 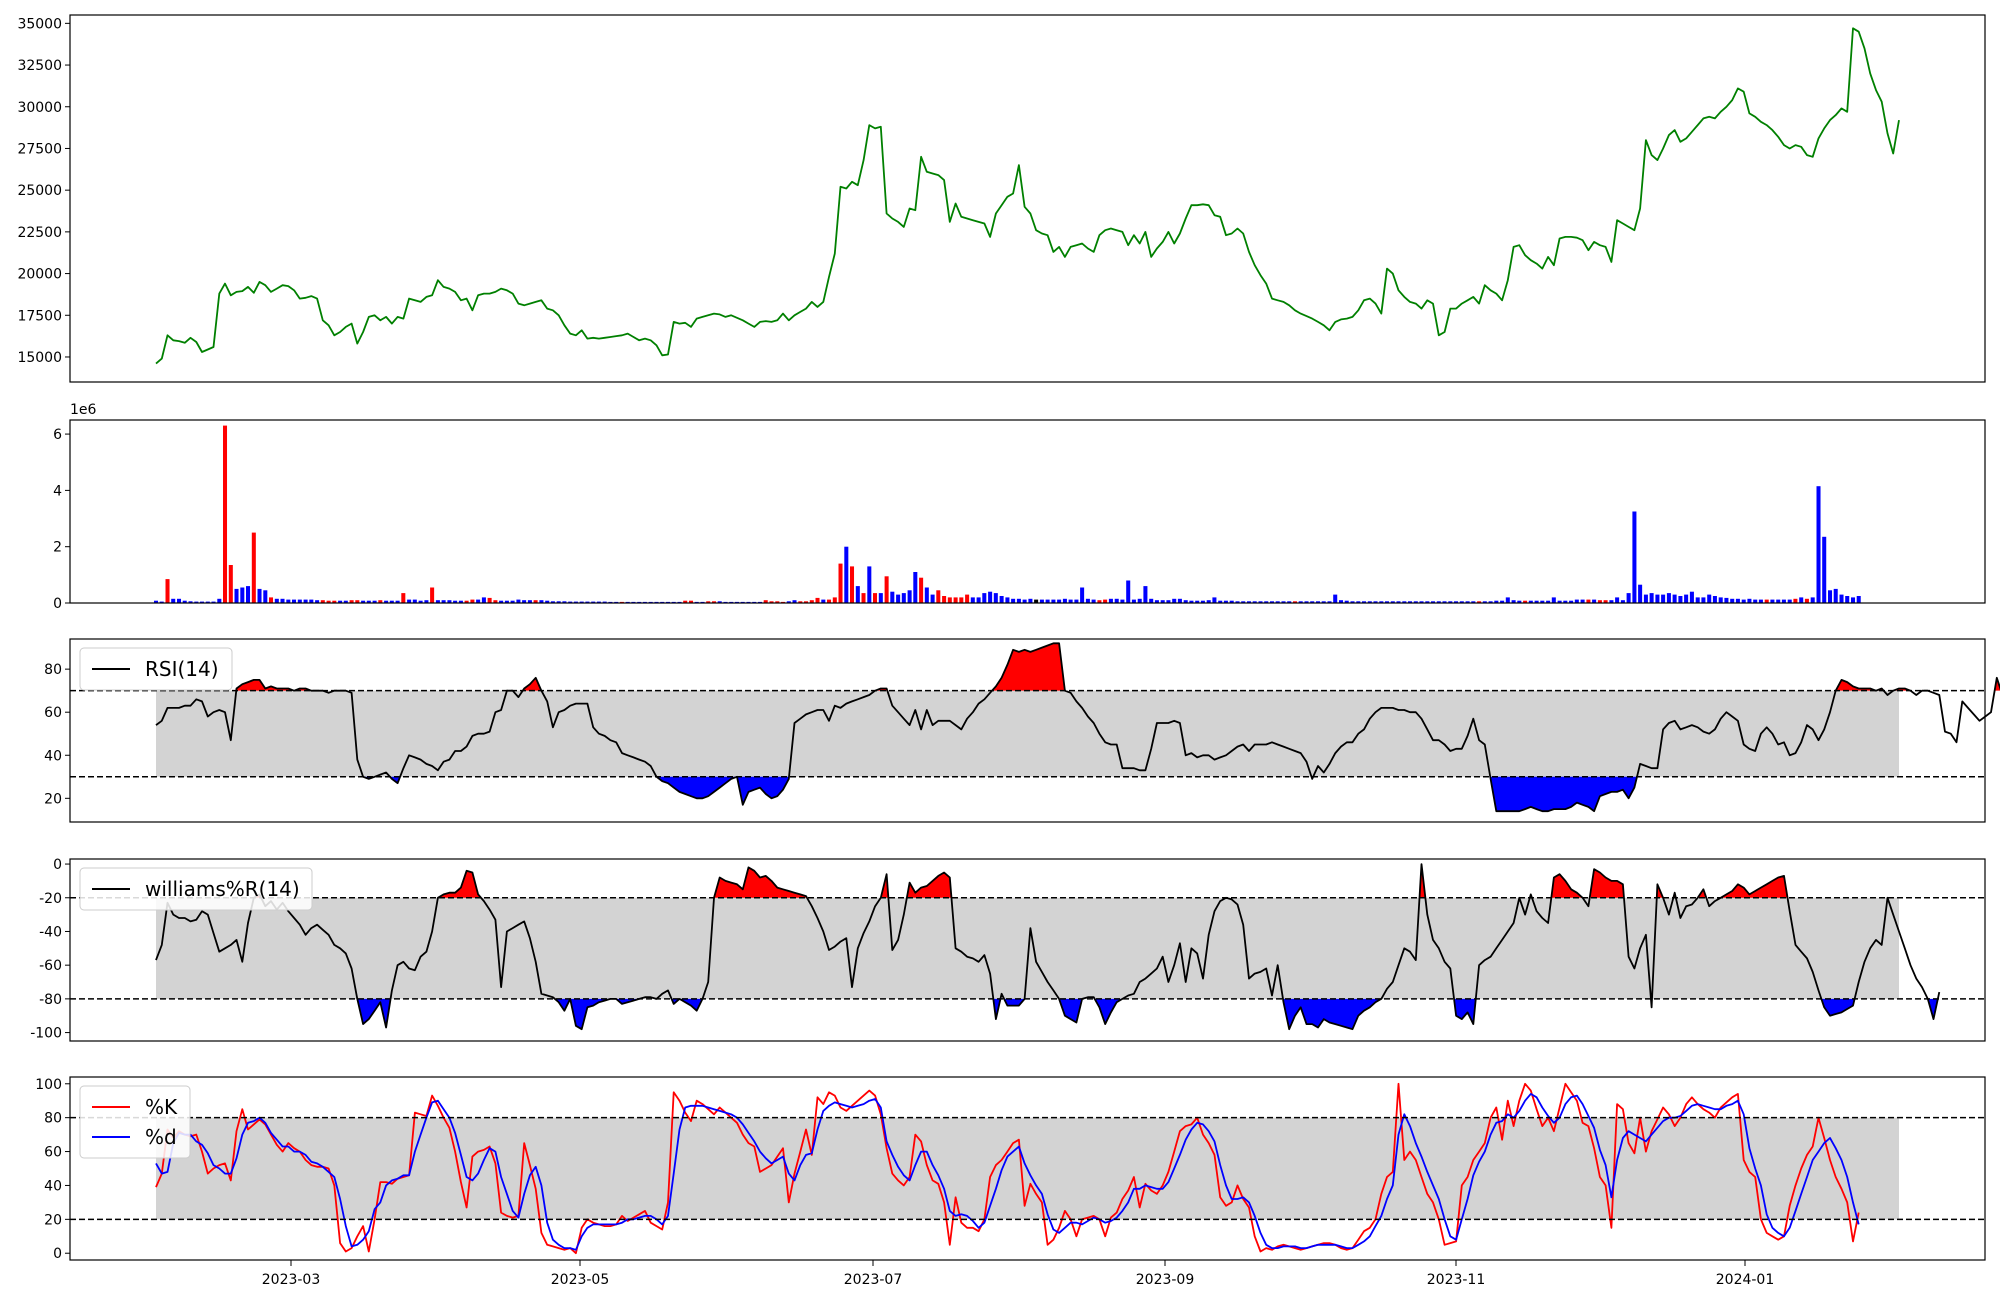 What do you see at coordinates (50, 932) in the screenshot?
I see `williams-ytick-label: -40` at bounding box center [50, 932].